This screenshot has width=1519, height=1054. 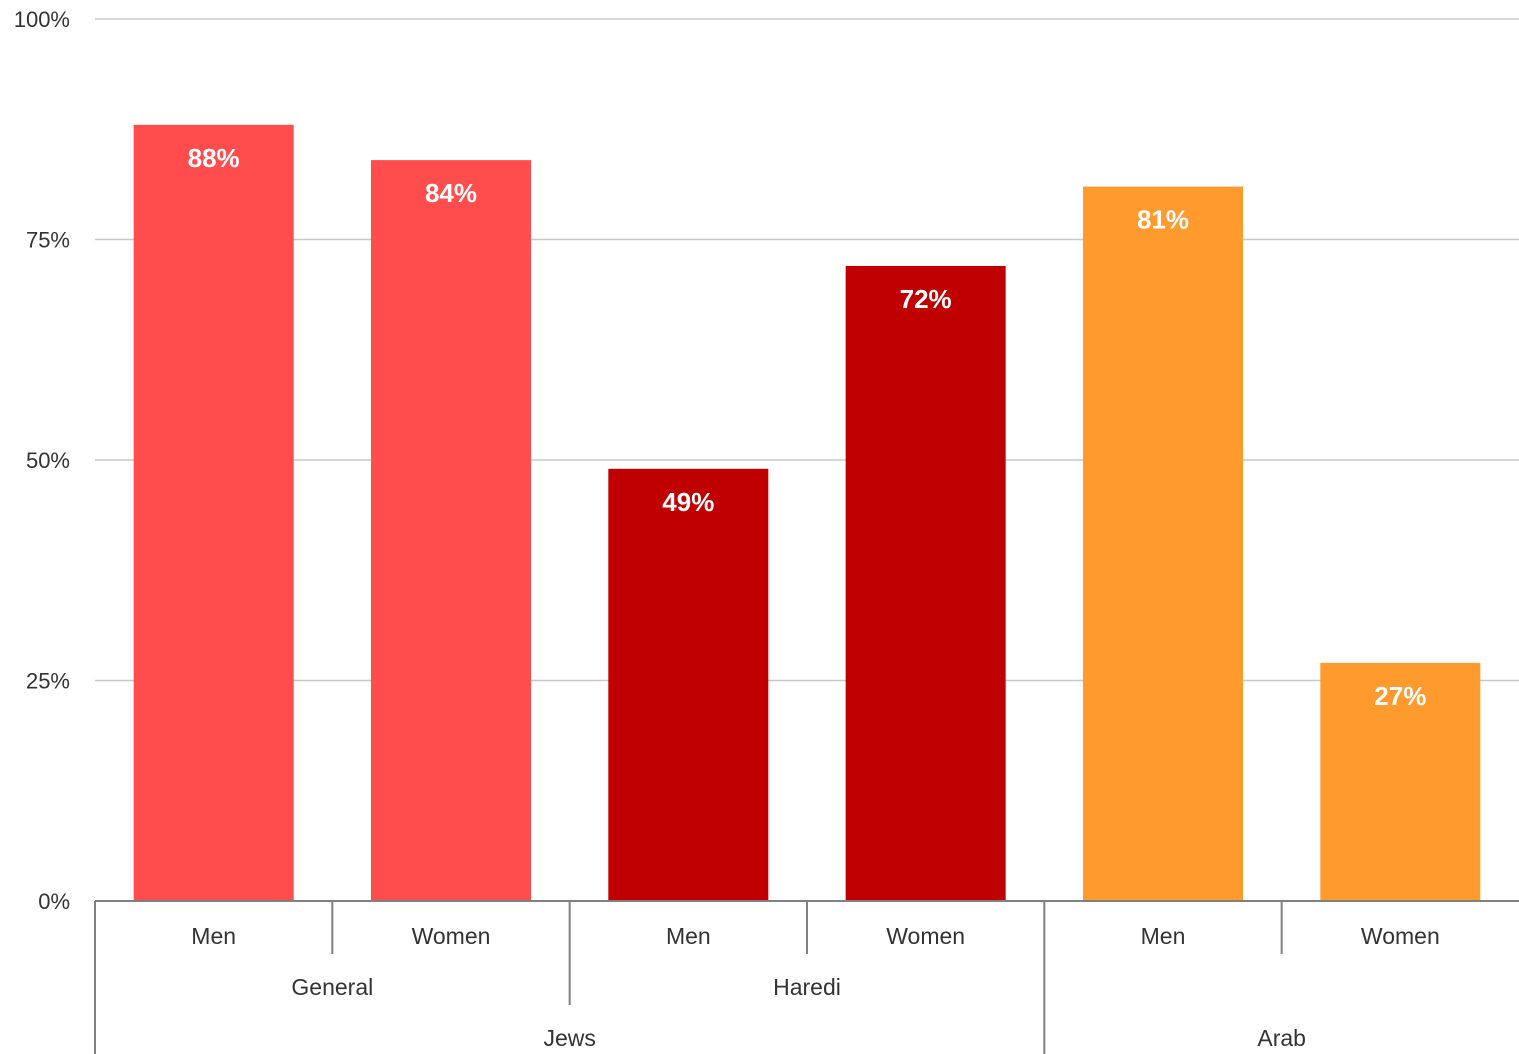 I want to click on y-tick-label: 100%, so click(x=42, y=19).